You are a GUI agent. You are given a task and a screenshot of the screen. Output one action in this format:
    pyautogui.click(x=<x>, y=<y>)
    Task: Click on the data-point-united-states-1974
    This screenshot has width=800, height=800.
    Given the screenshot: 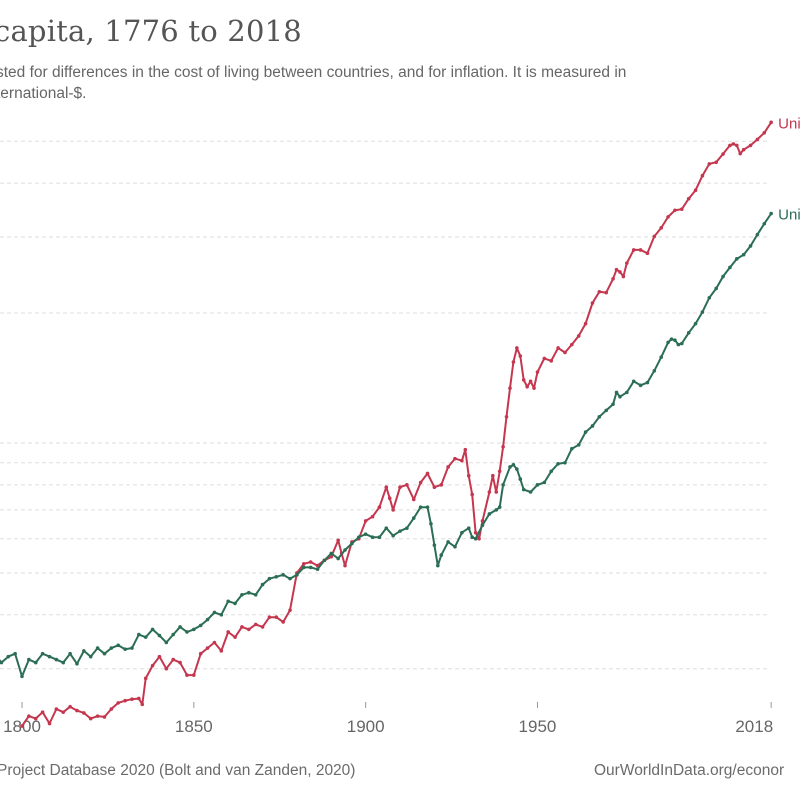 What is the action you would take?
    pyautogui.click(x=620, y=272)
    